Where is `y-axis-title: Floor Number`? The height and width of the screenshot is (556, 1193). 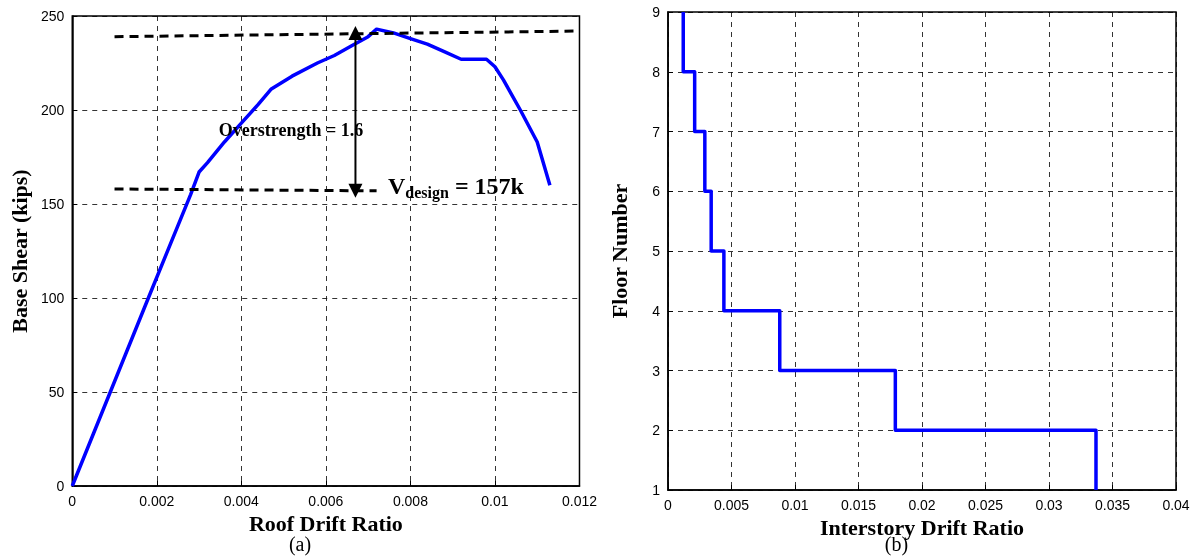 y-axis-title: Floor Number is located at coordinates (619, 251).